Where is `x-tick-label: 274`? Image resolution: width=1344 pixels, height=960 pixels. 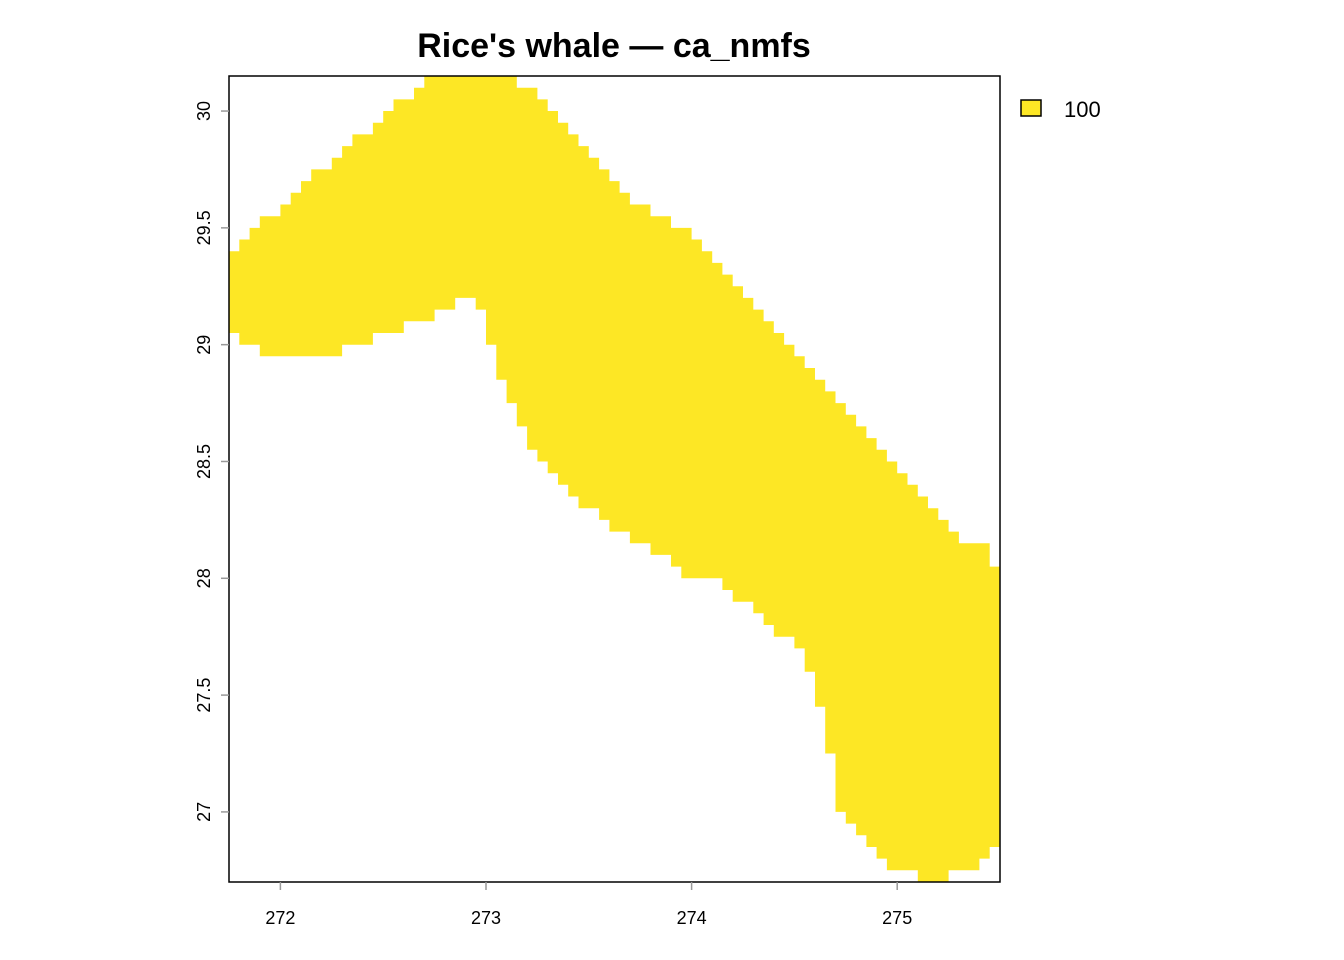 x-tick-label: 274 is located at coordinates (692, 918).